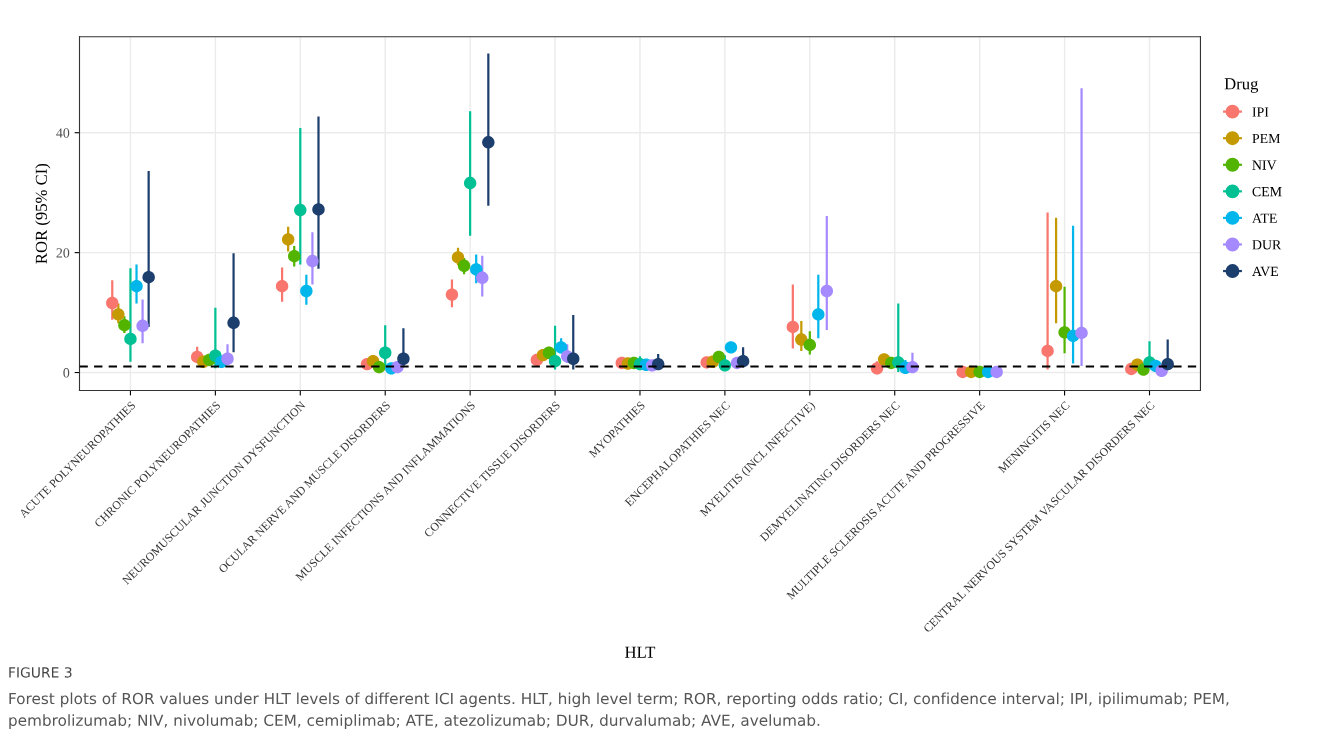 This screenshot has height=751, width=1325. What do you see at coordinates (640, 652) in the screenshot?
I see `x-axis-title: HLT` at bounding box center [640, 652].